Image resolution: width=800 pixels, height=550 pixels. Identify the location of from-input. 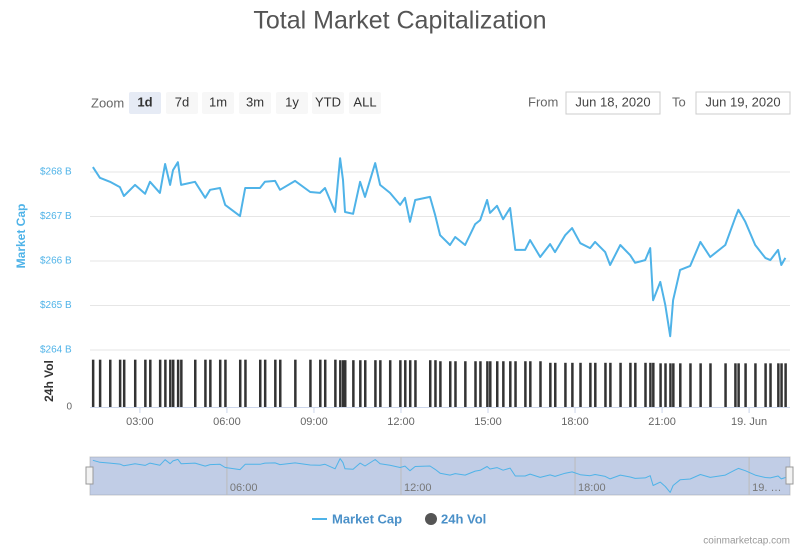
(613, 103).